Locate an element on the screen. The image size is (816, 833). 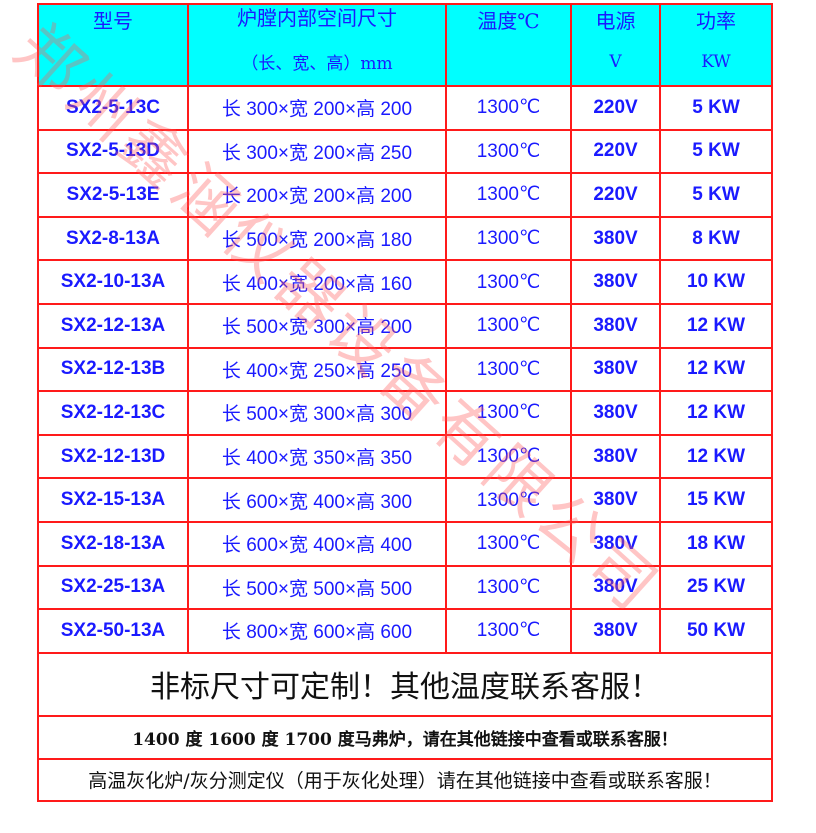
cell-power: 15 KW is located at coordinates (716, 500).